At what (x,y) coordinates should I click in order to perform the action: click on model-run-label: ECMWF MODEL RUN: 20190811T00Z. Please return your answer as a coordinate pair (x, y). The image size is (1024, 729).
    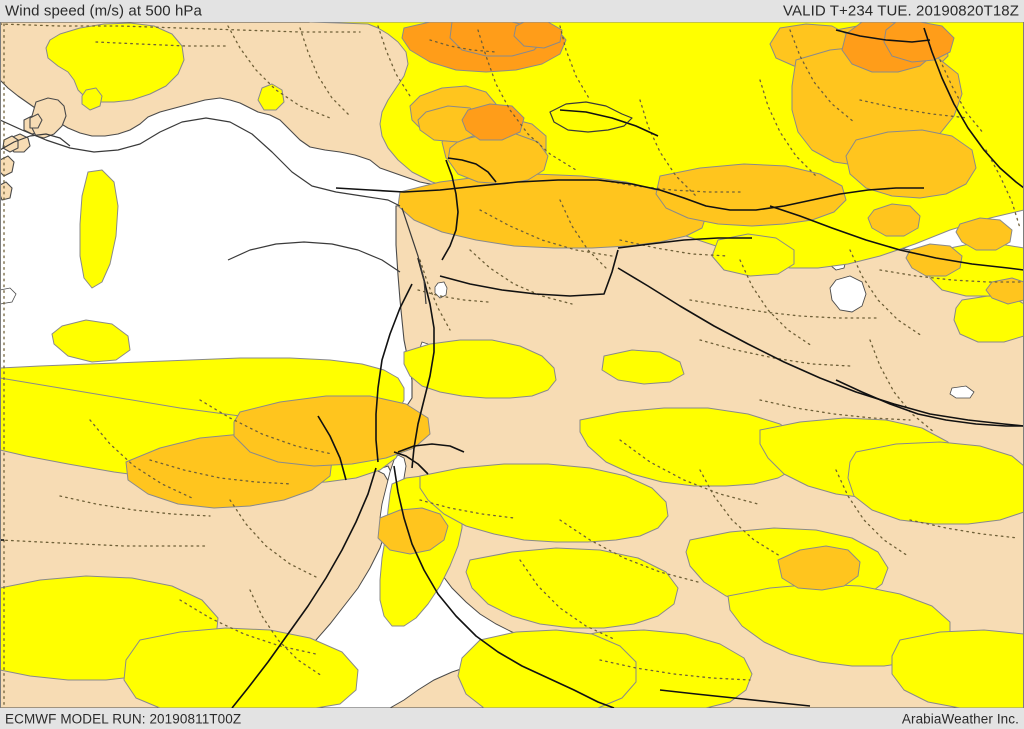
    Looking at the image, I should click on (123, 718).